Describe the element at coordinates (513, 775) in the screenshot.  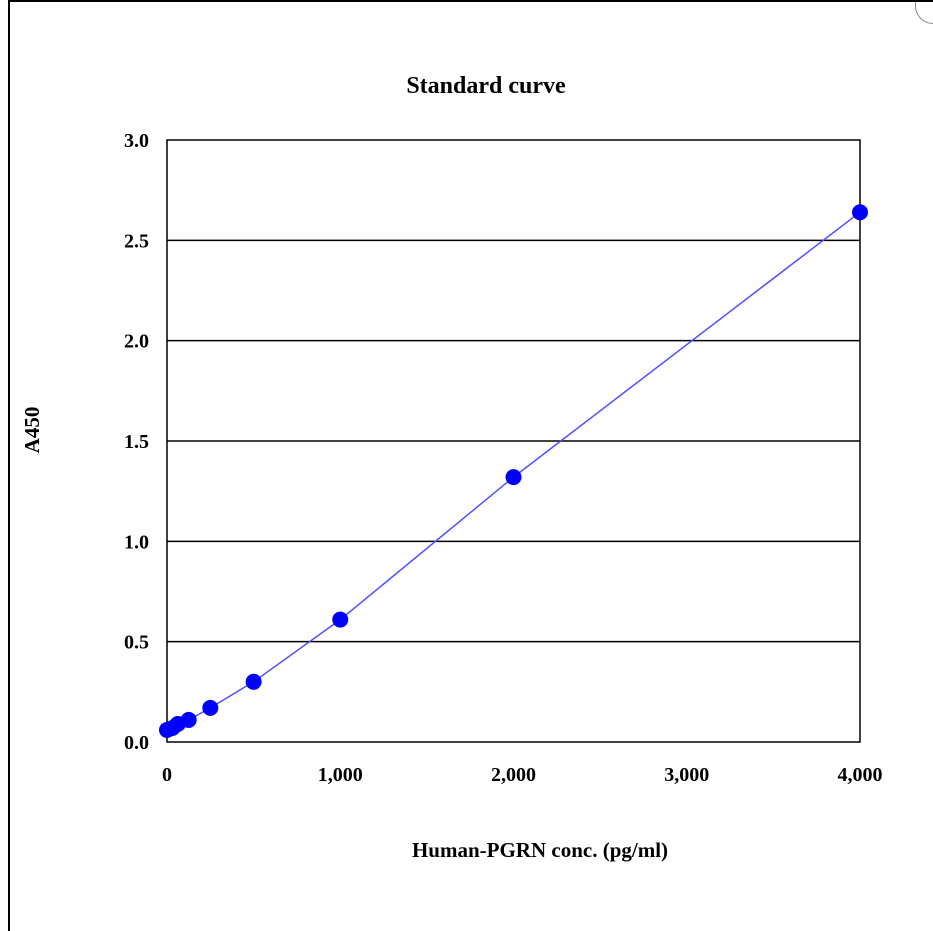
I see `x-tick-label: 2,000` at that location.